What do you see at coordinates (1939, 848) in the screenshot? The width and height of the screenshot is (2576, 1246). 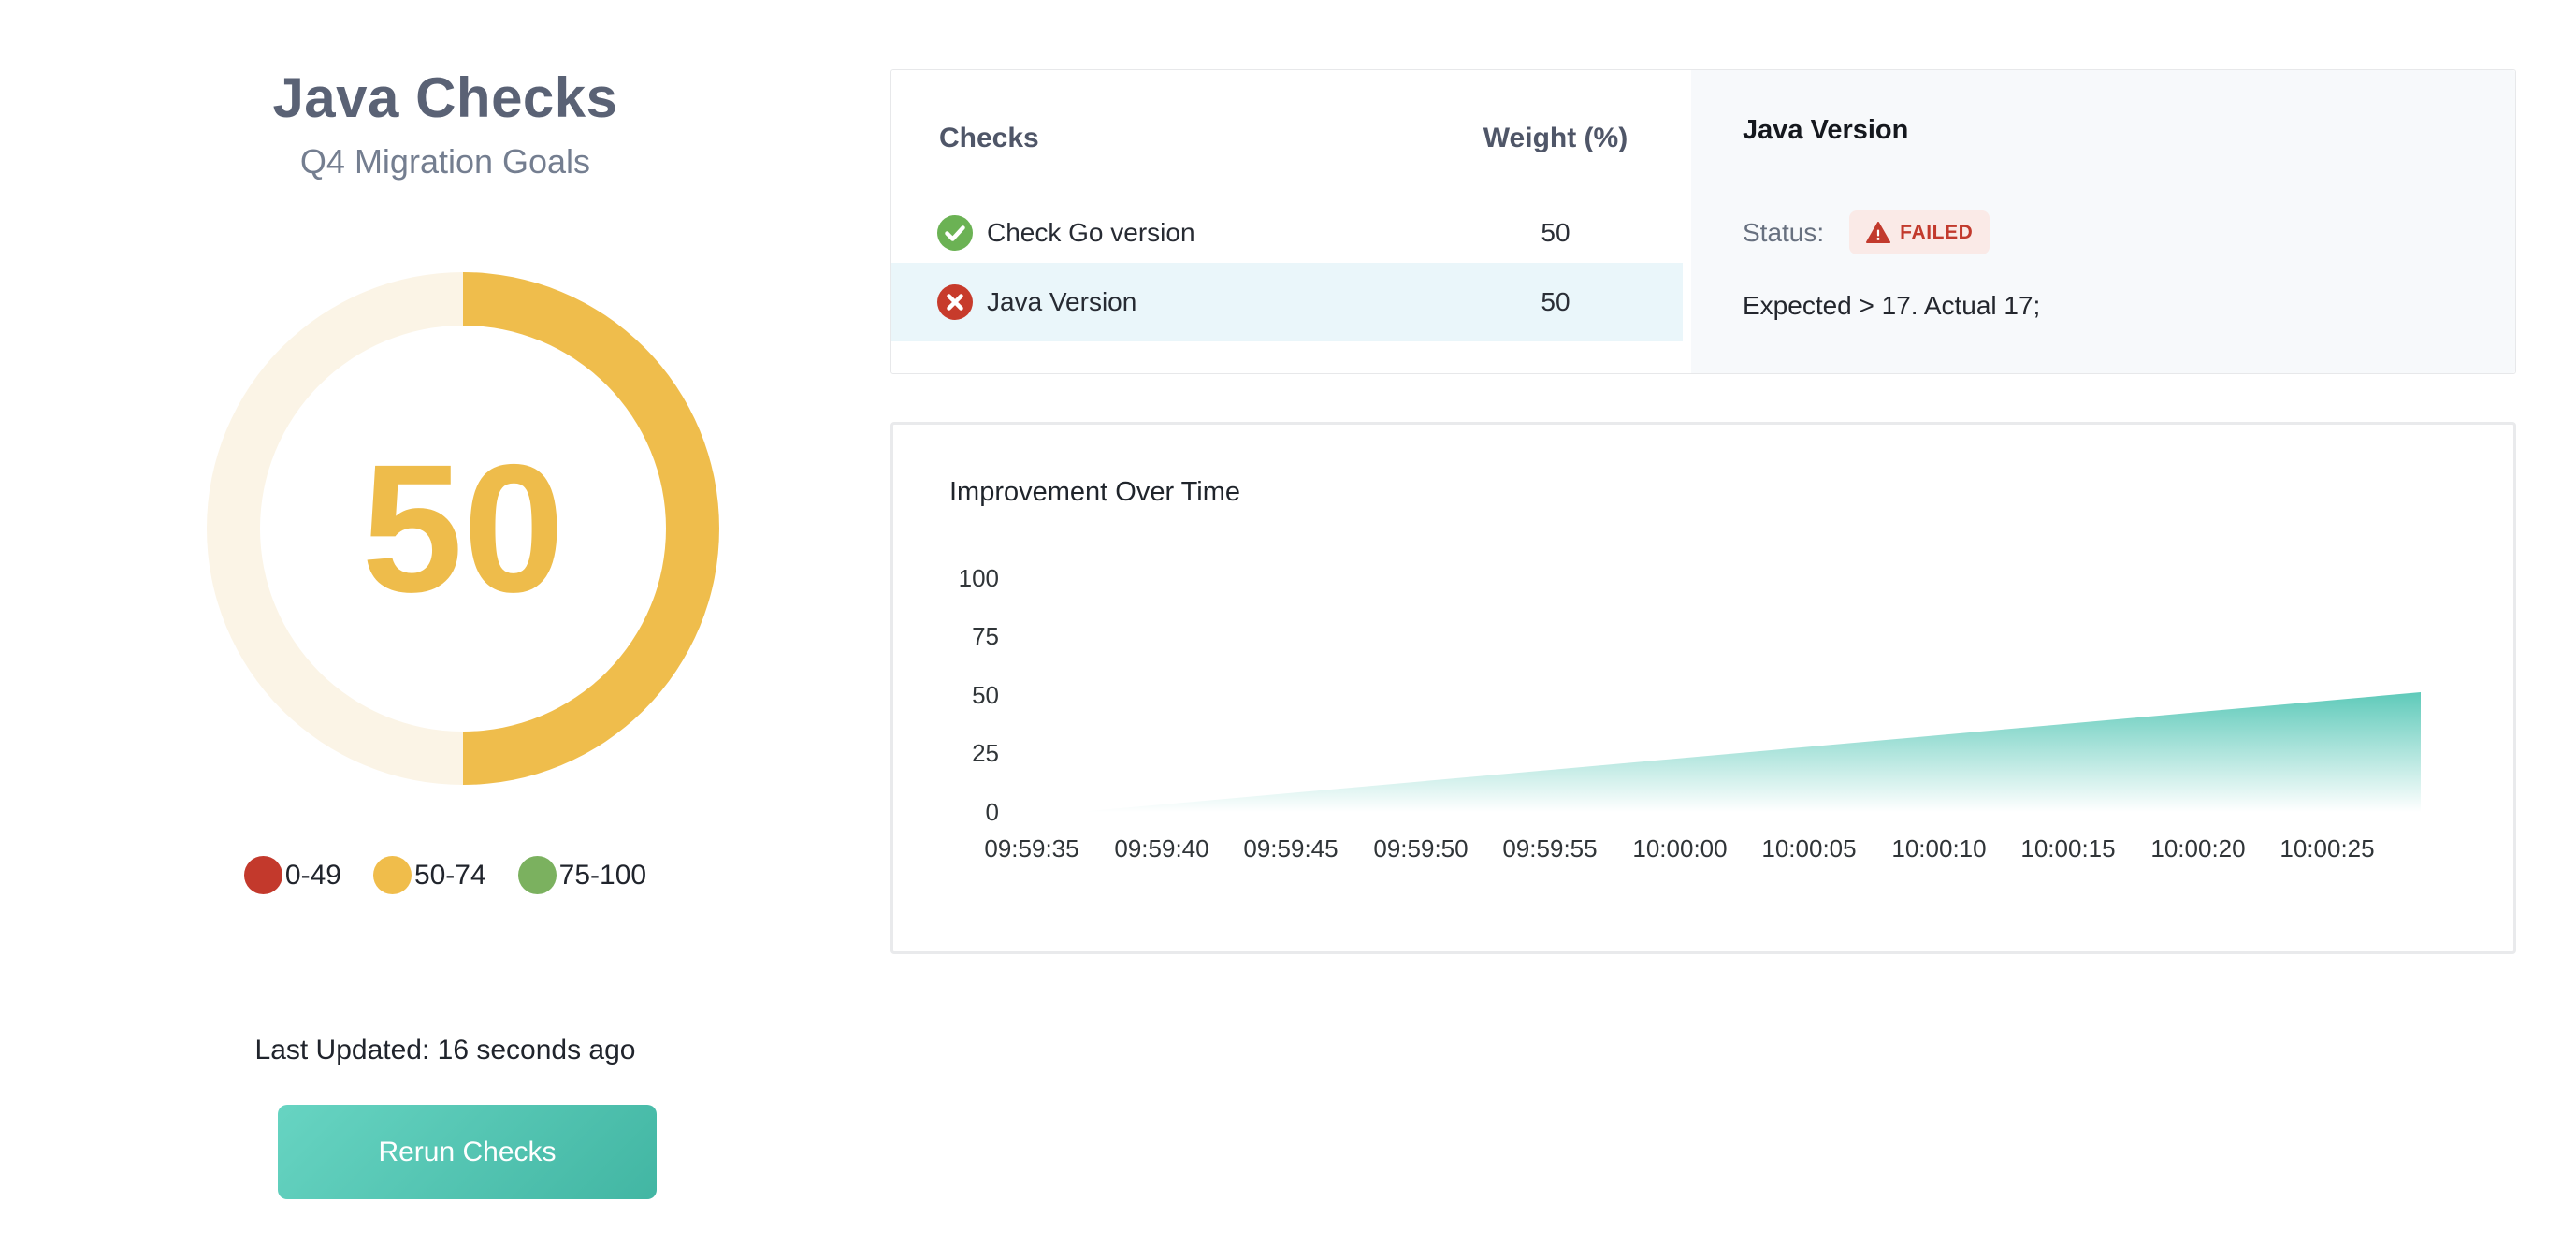 I see `x-axis-tick: 10:00:10` at bounding box center [1939, 848].